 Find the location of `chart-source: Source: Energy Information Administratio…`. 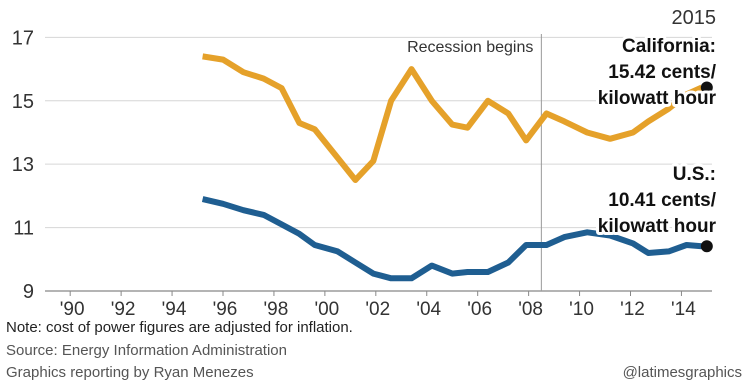

chart-source: Source: Energy Information Administratio… is located at coordinates (146, 350).